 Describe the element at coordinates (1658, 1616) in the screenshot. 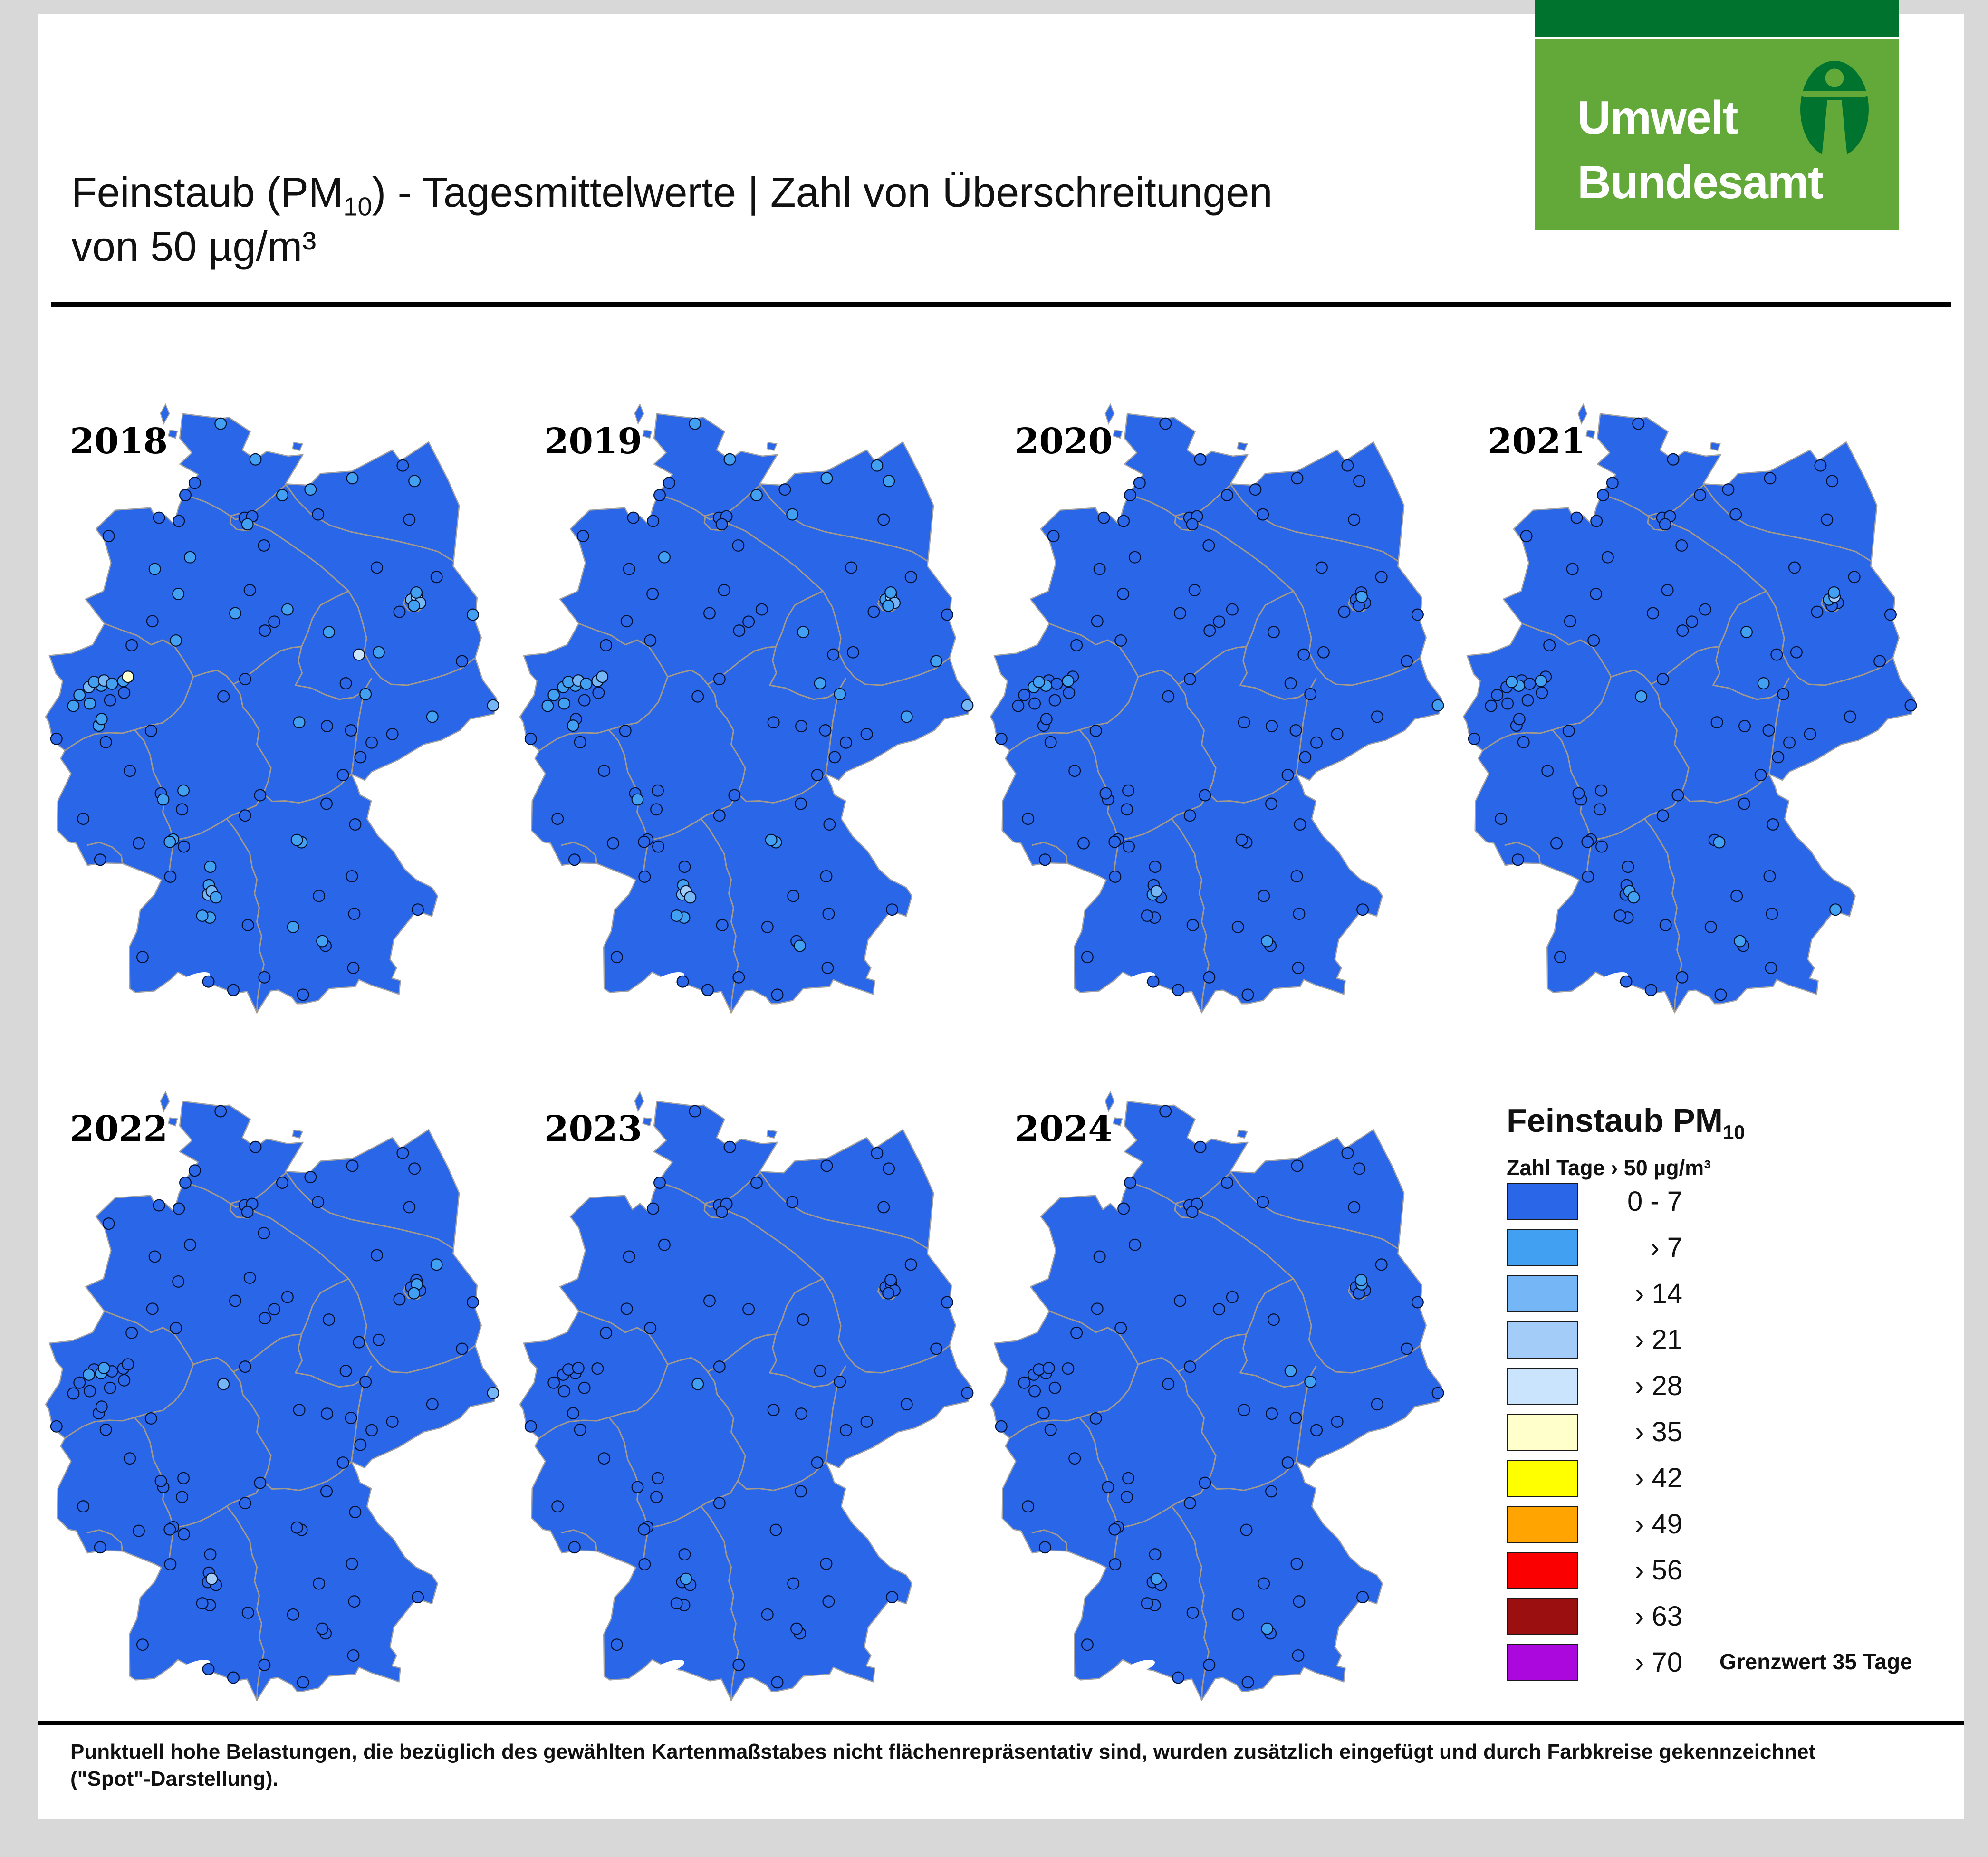

I see `legend-class-label: › 63` at that location.